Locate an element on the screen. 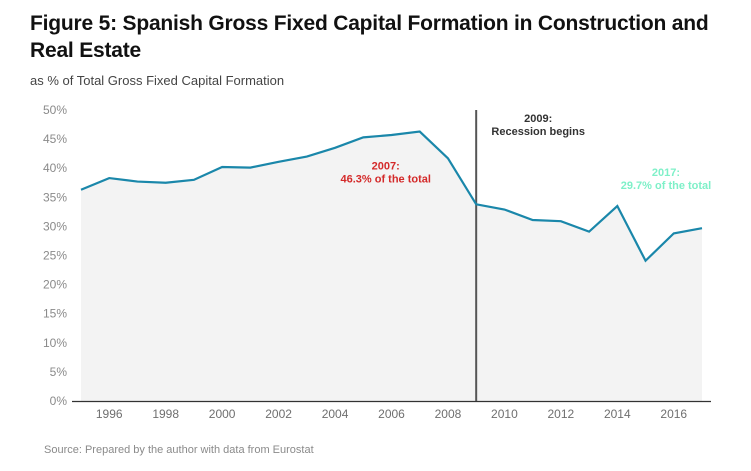 The image size is (751, 471). y-axis: 0% 5% 10% 15% 20% 25% 30% 35% 40% 45% 50% is located at coordinates (55, 255).